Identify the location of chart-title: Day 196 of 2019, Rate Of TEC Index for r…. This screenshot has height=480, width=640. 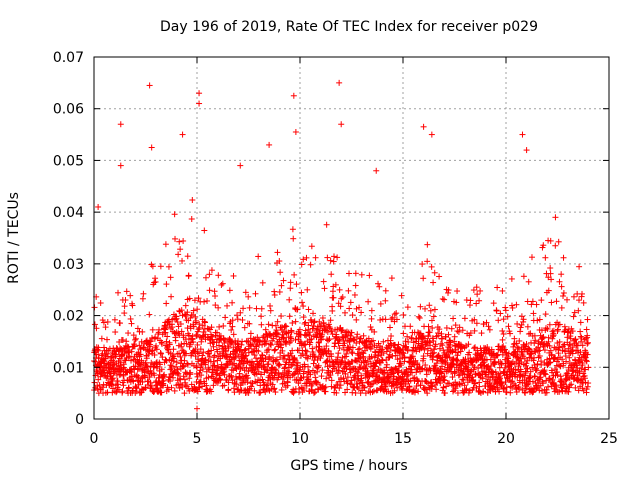
(349, 27).